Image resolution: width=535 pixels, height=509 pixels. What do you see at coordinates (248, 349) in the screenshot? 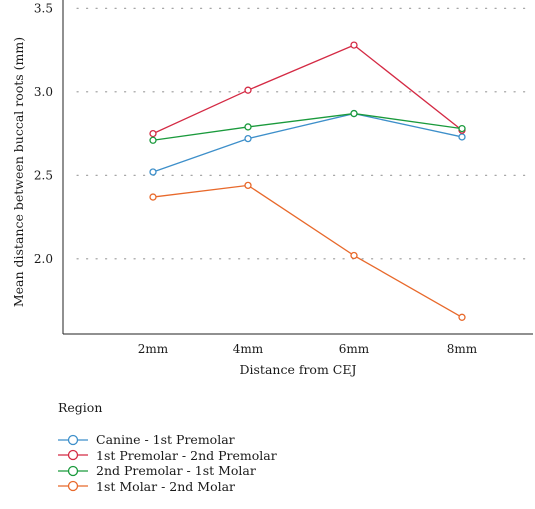
I see `x-tick-label: 4mm` at bounding box center [248, 349].